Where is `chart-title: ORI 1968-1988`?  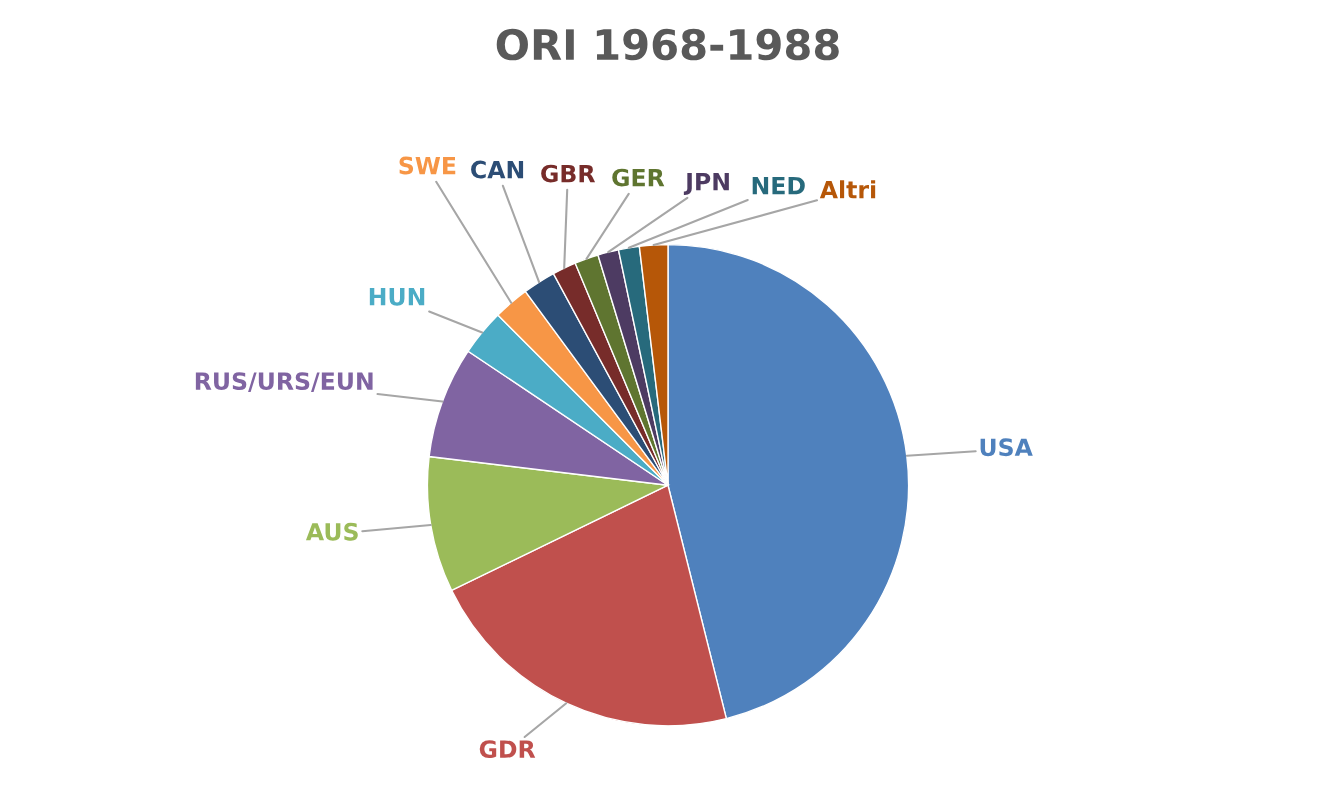 chart-title: ORI 1968-1988 is located at coordinates (667, 44).